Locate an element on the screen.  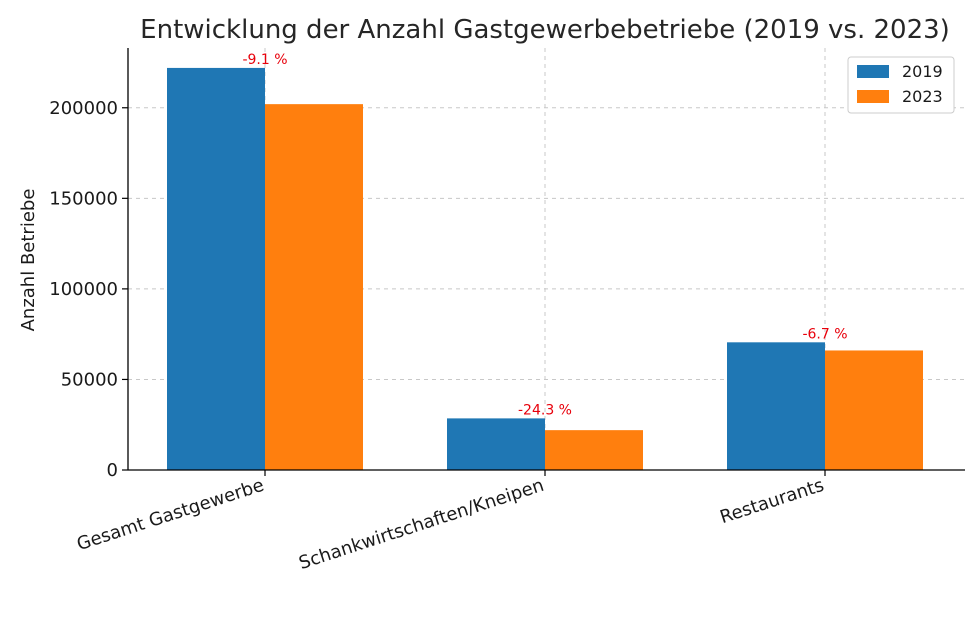
legend-swatch-2023 is located at coordinates (873, 96).